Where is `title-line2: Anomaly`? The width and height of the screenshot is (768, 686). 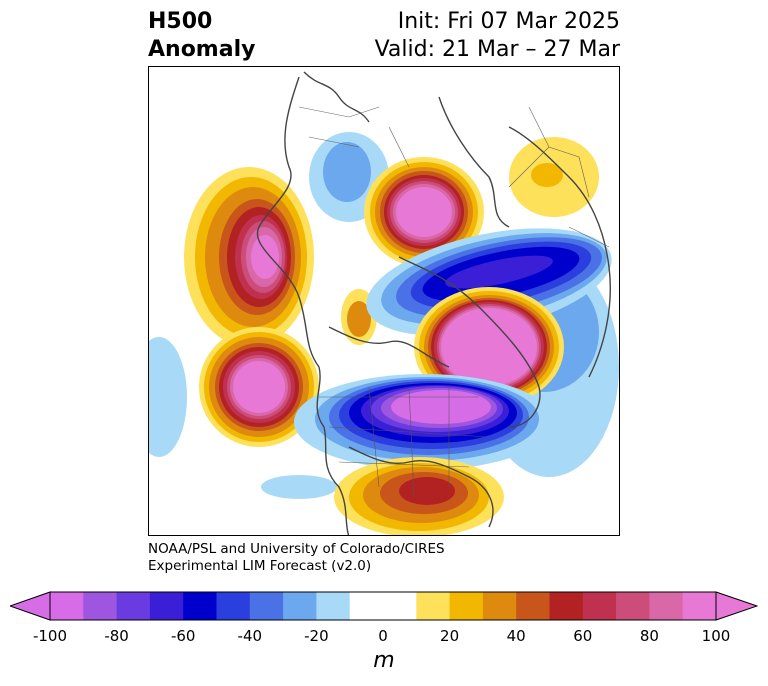
title-line2: Anomaly is located at coordinates (202, 49).